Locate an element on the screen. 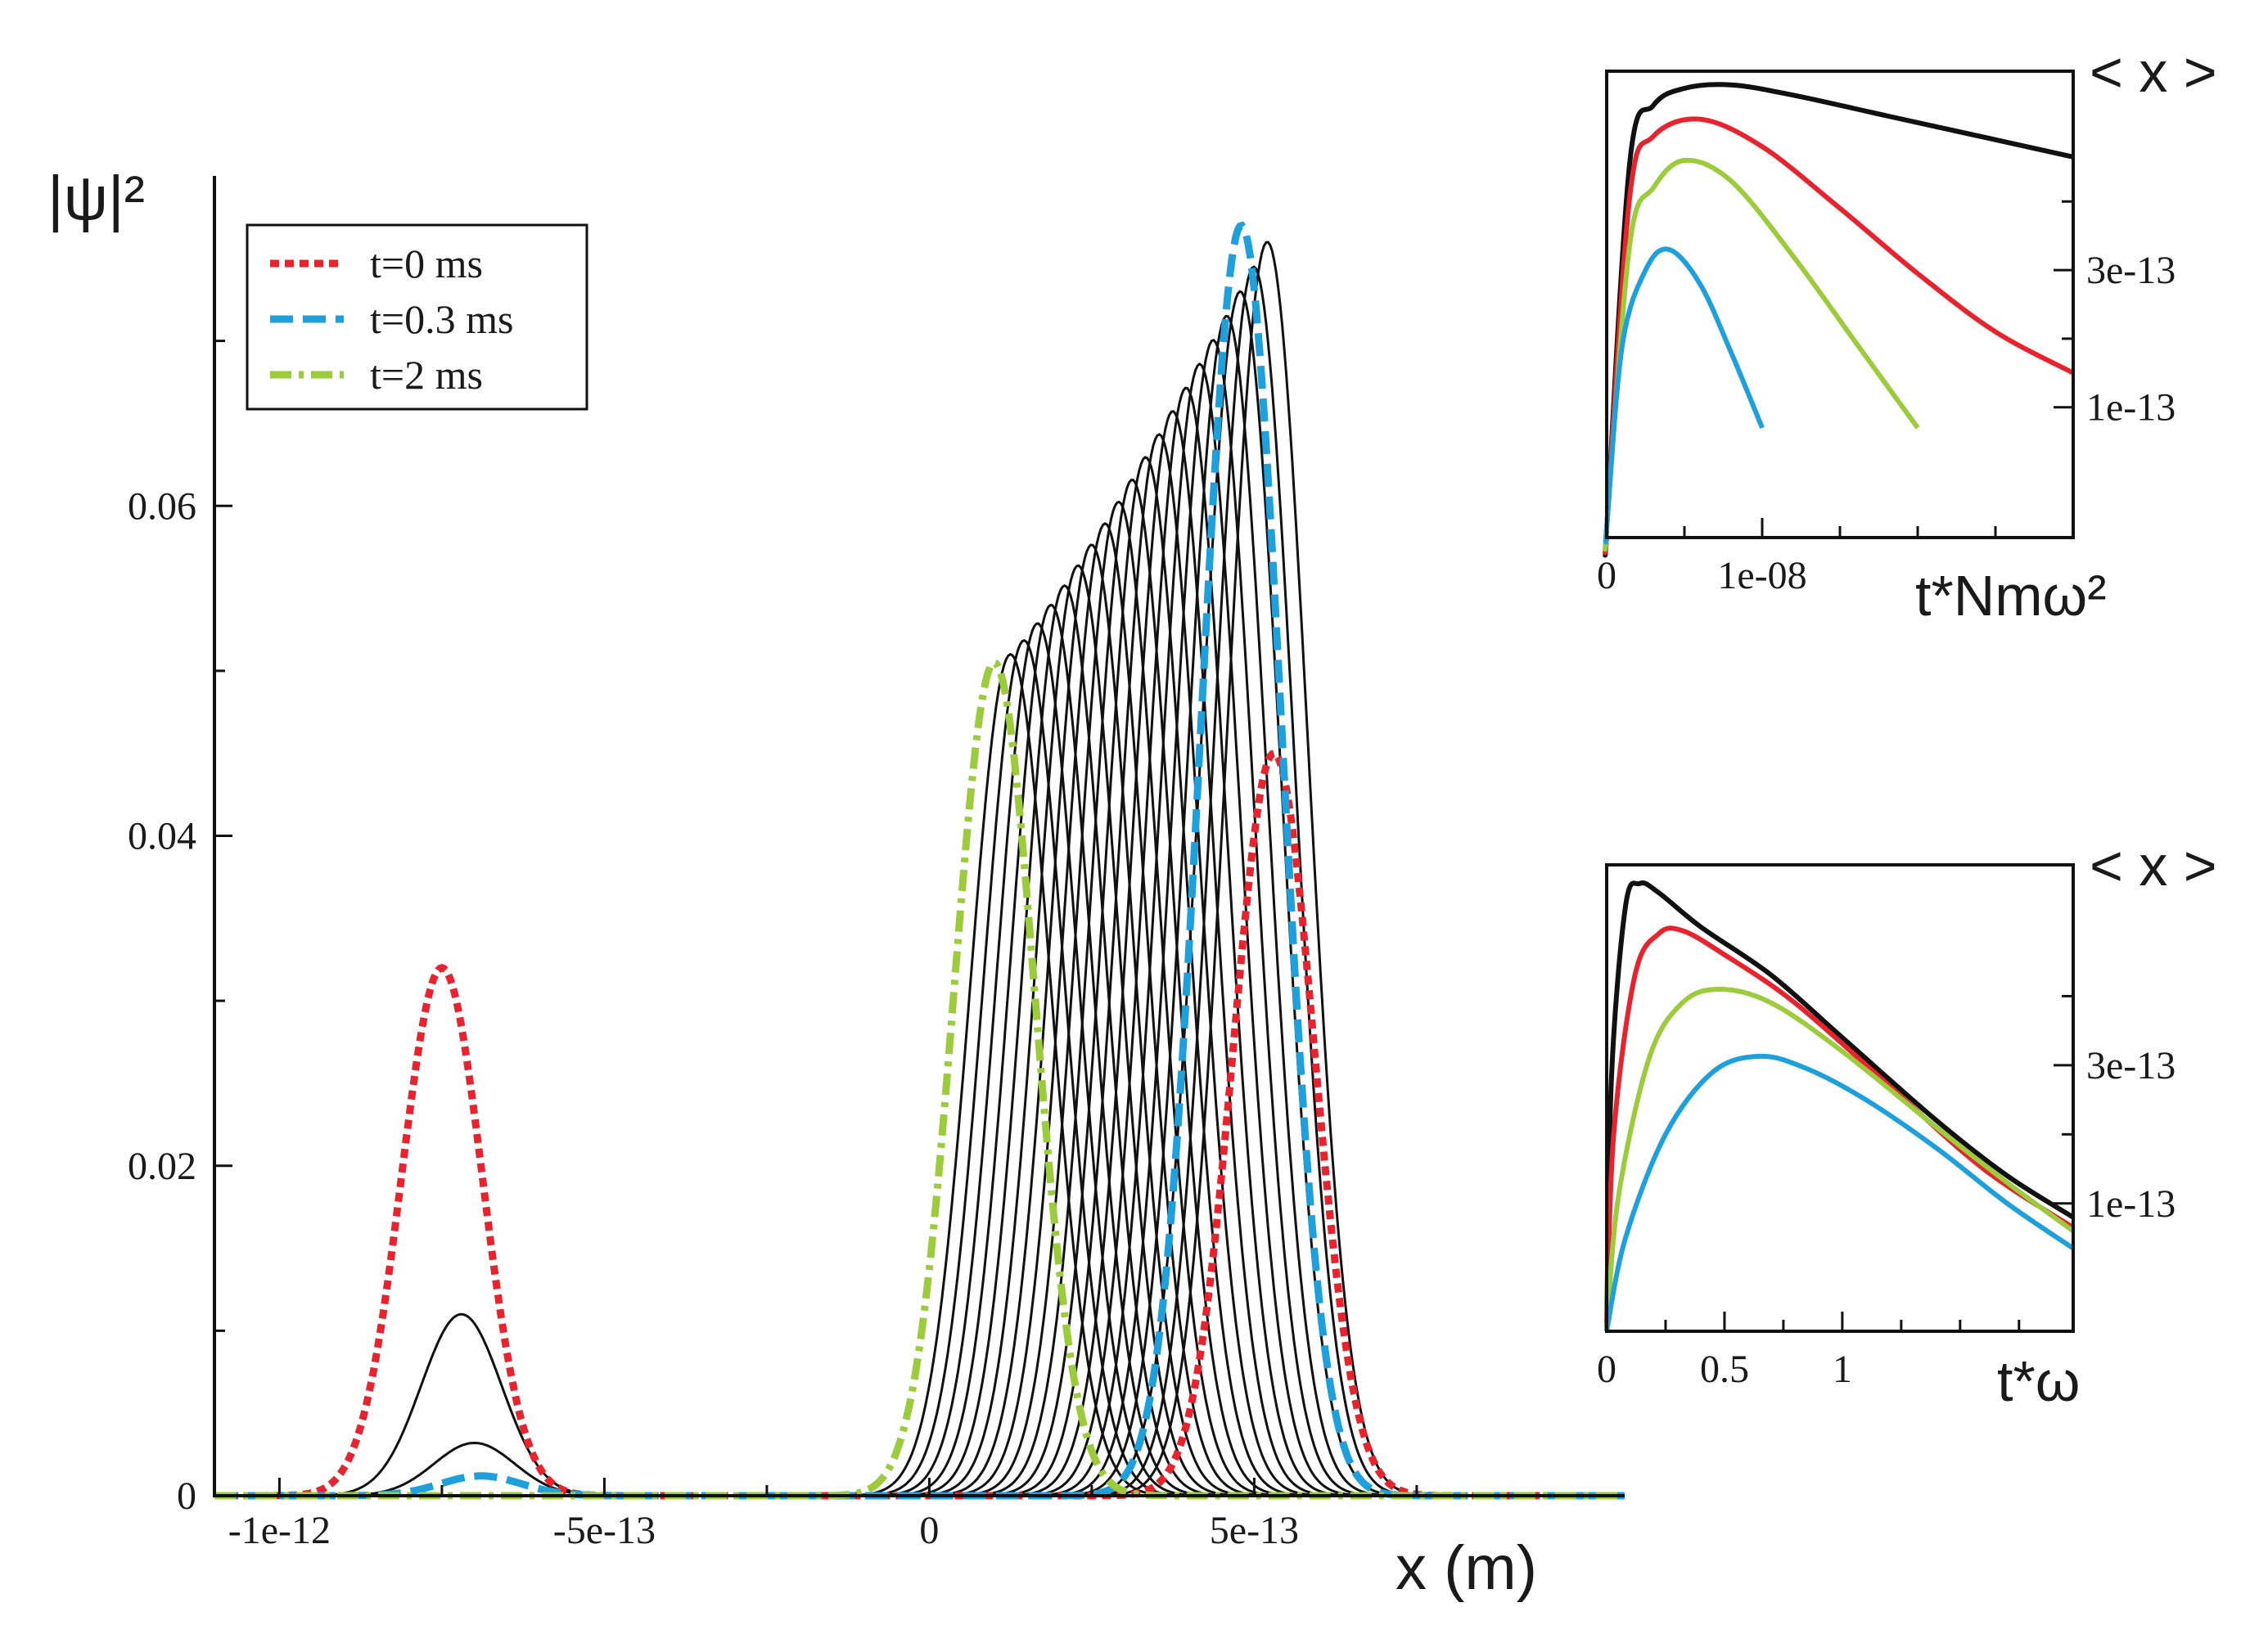  inset_top-curve-red is located at coordinates (1839, 336).